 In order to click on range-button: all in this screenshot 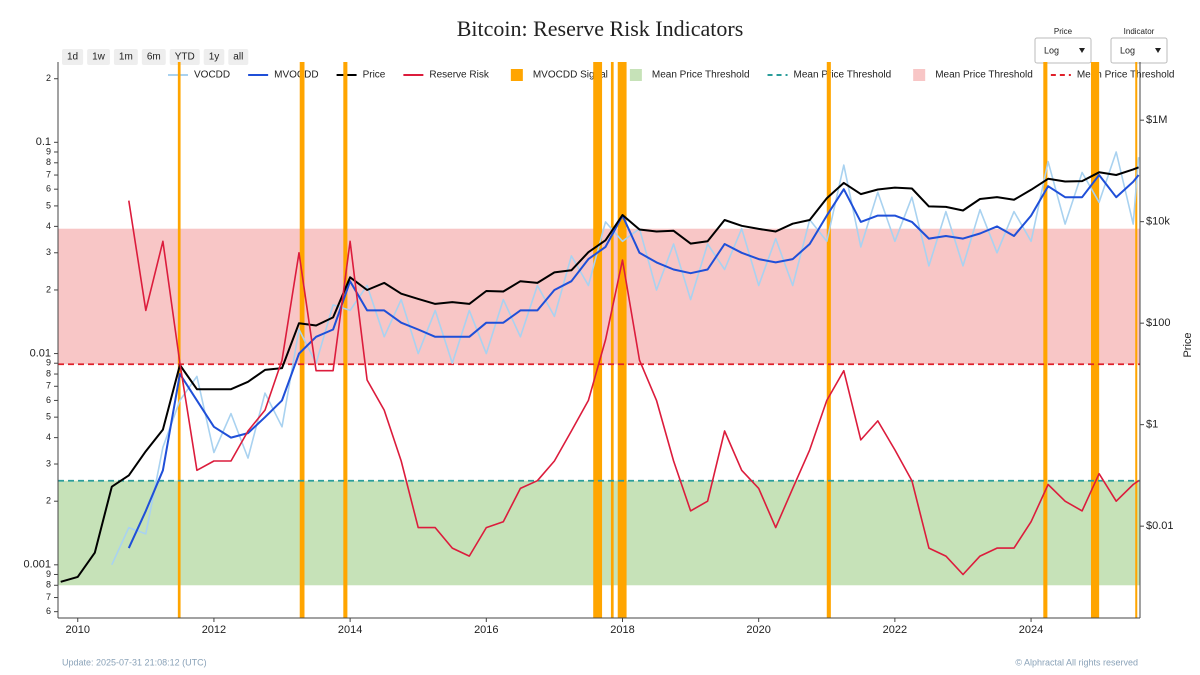, I will do `click(238, 57)`.